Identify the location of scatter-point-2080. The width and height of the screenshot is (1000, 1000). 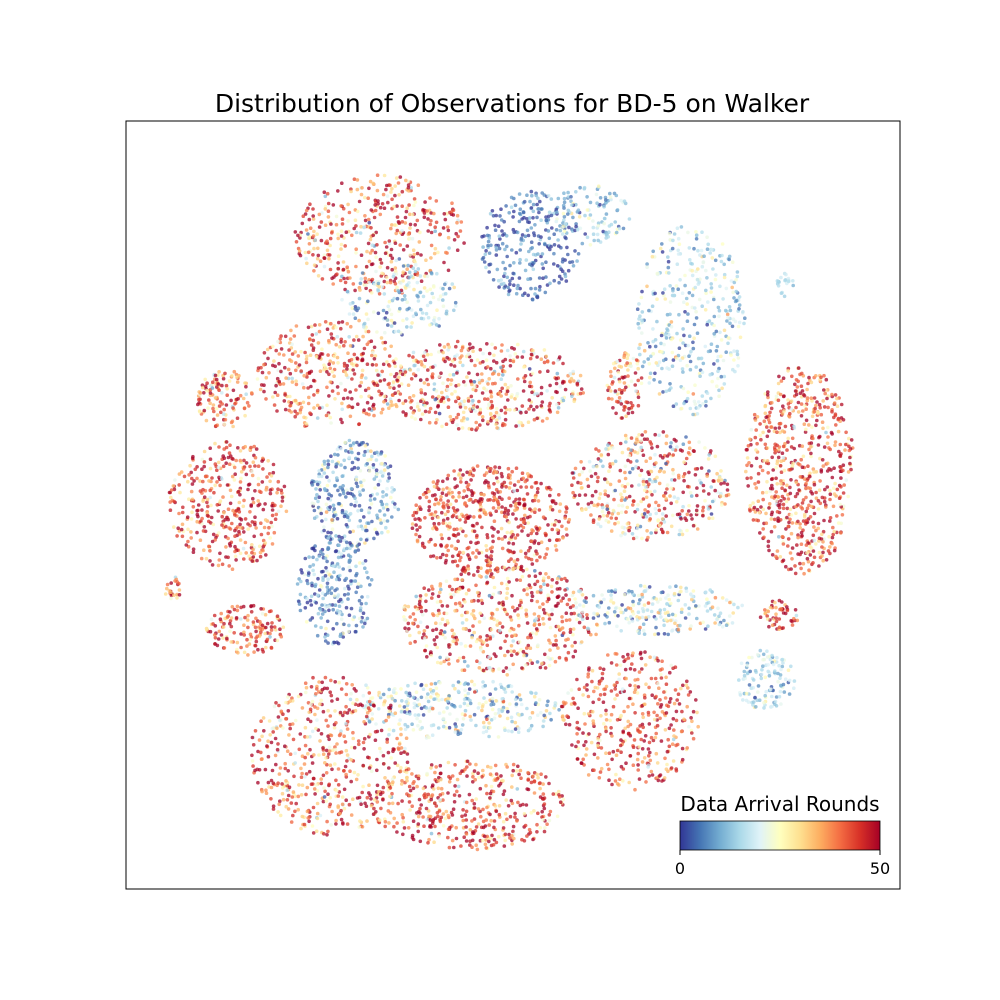
(442, 426).